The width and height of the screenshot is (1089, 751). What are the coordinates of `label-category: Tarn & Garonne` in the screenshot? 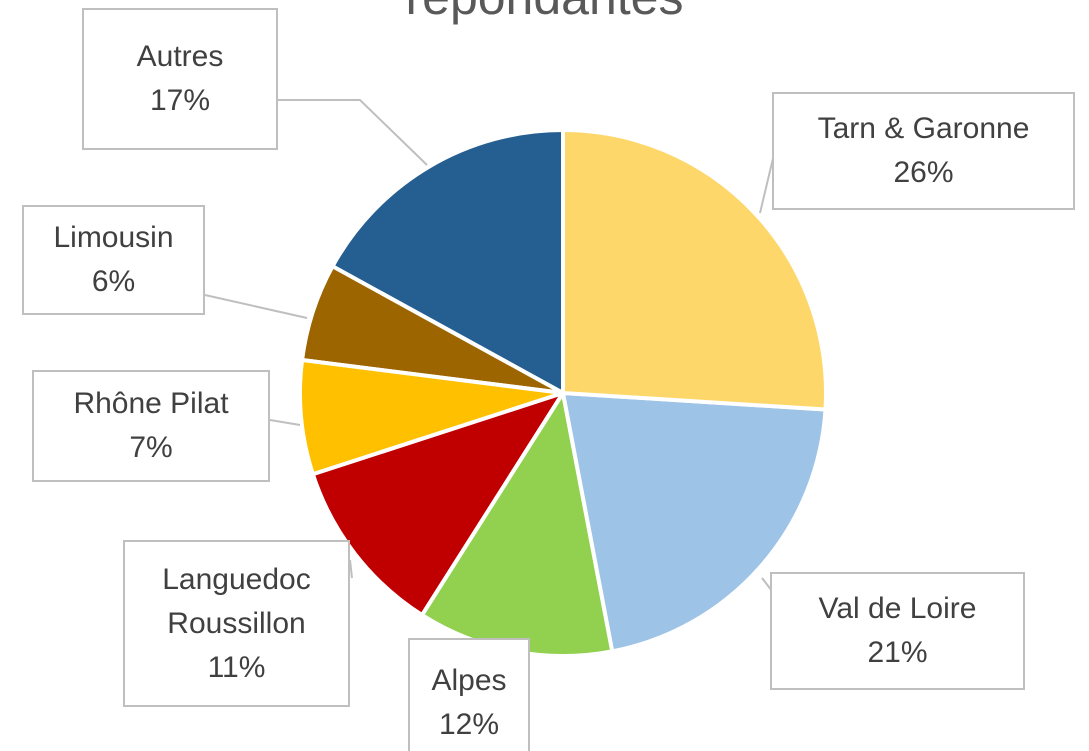 It's located at (923, 128).